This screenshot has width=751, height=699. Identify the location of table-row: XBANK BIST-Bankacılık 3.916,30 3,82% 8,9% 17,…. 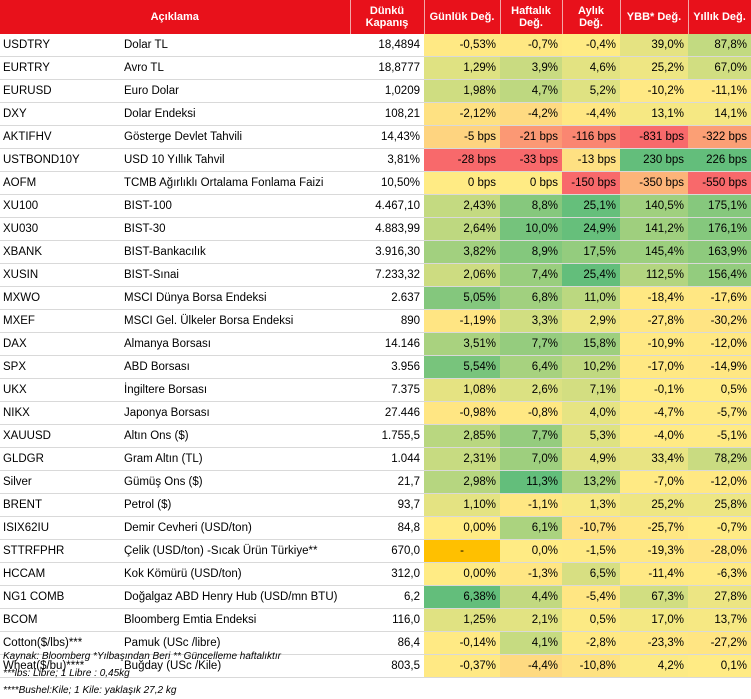
(375, 252).